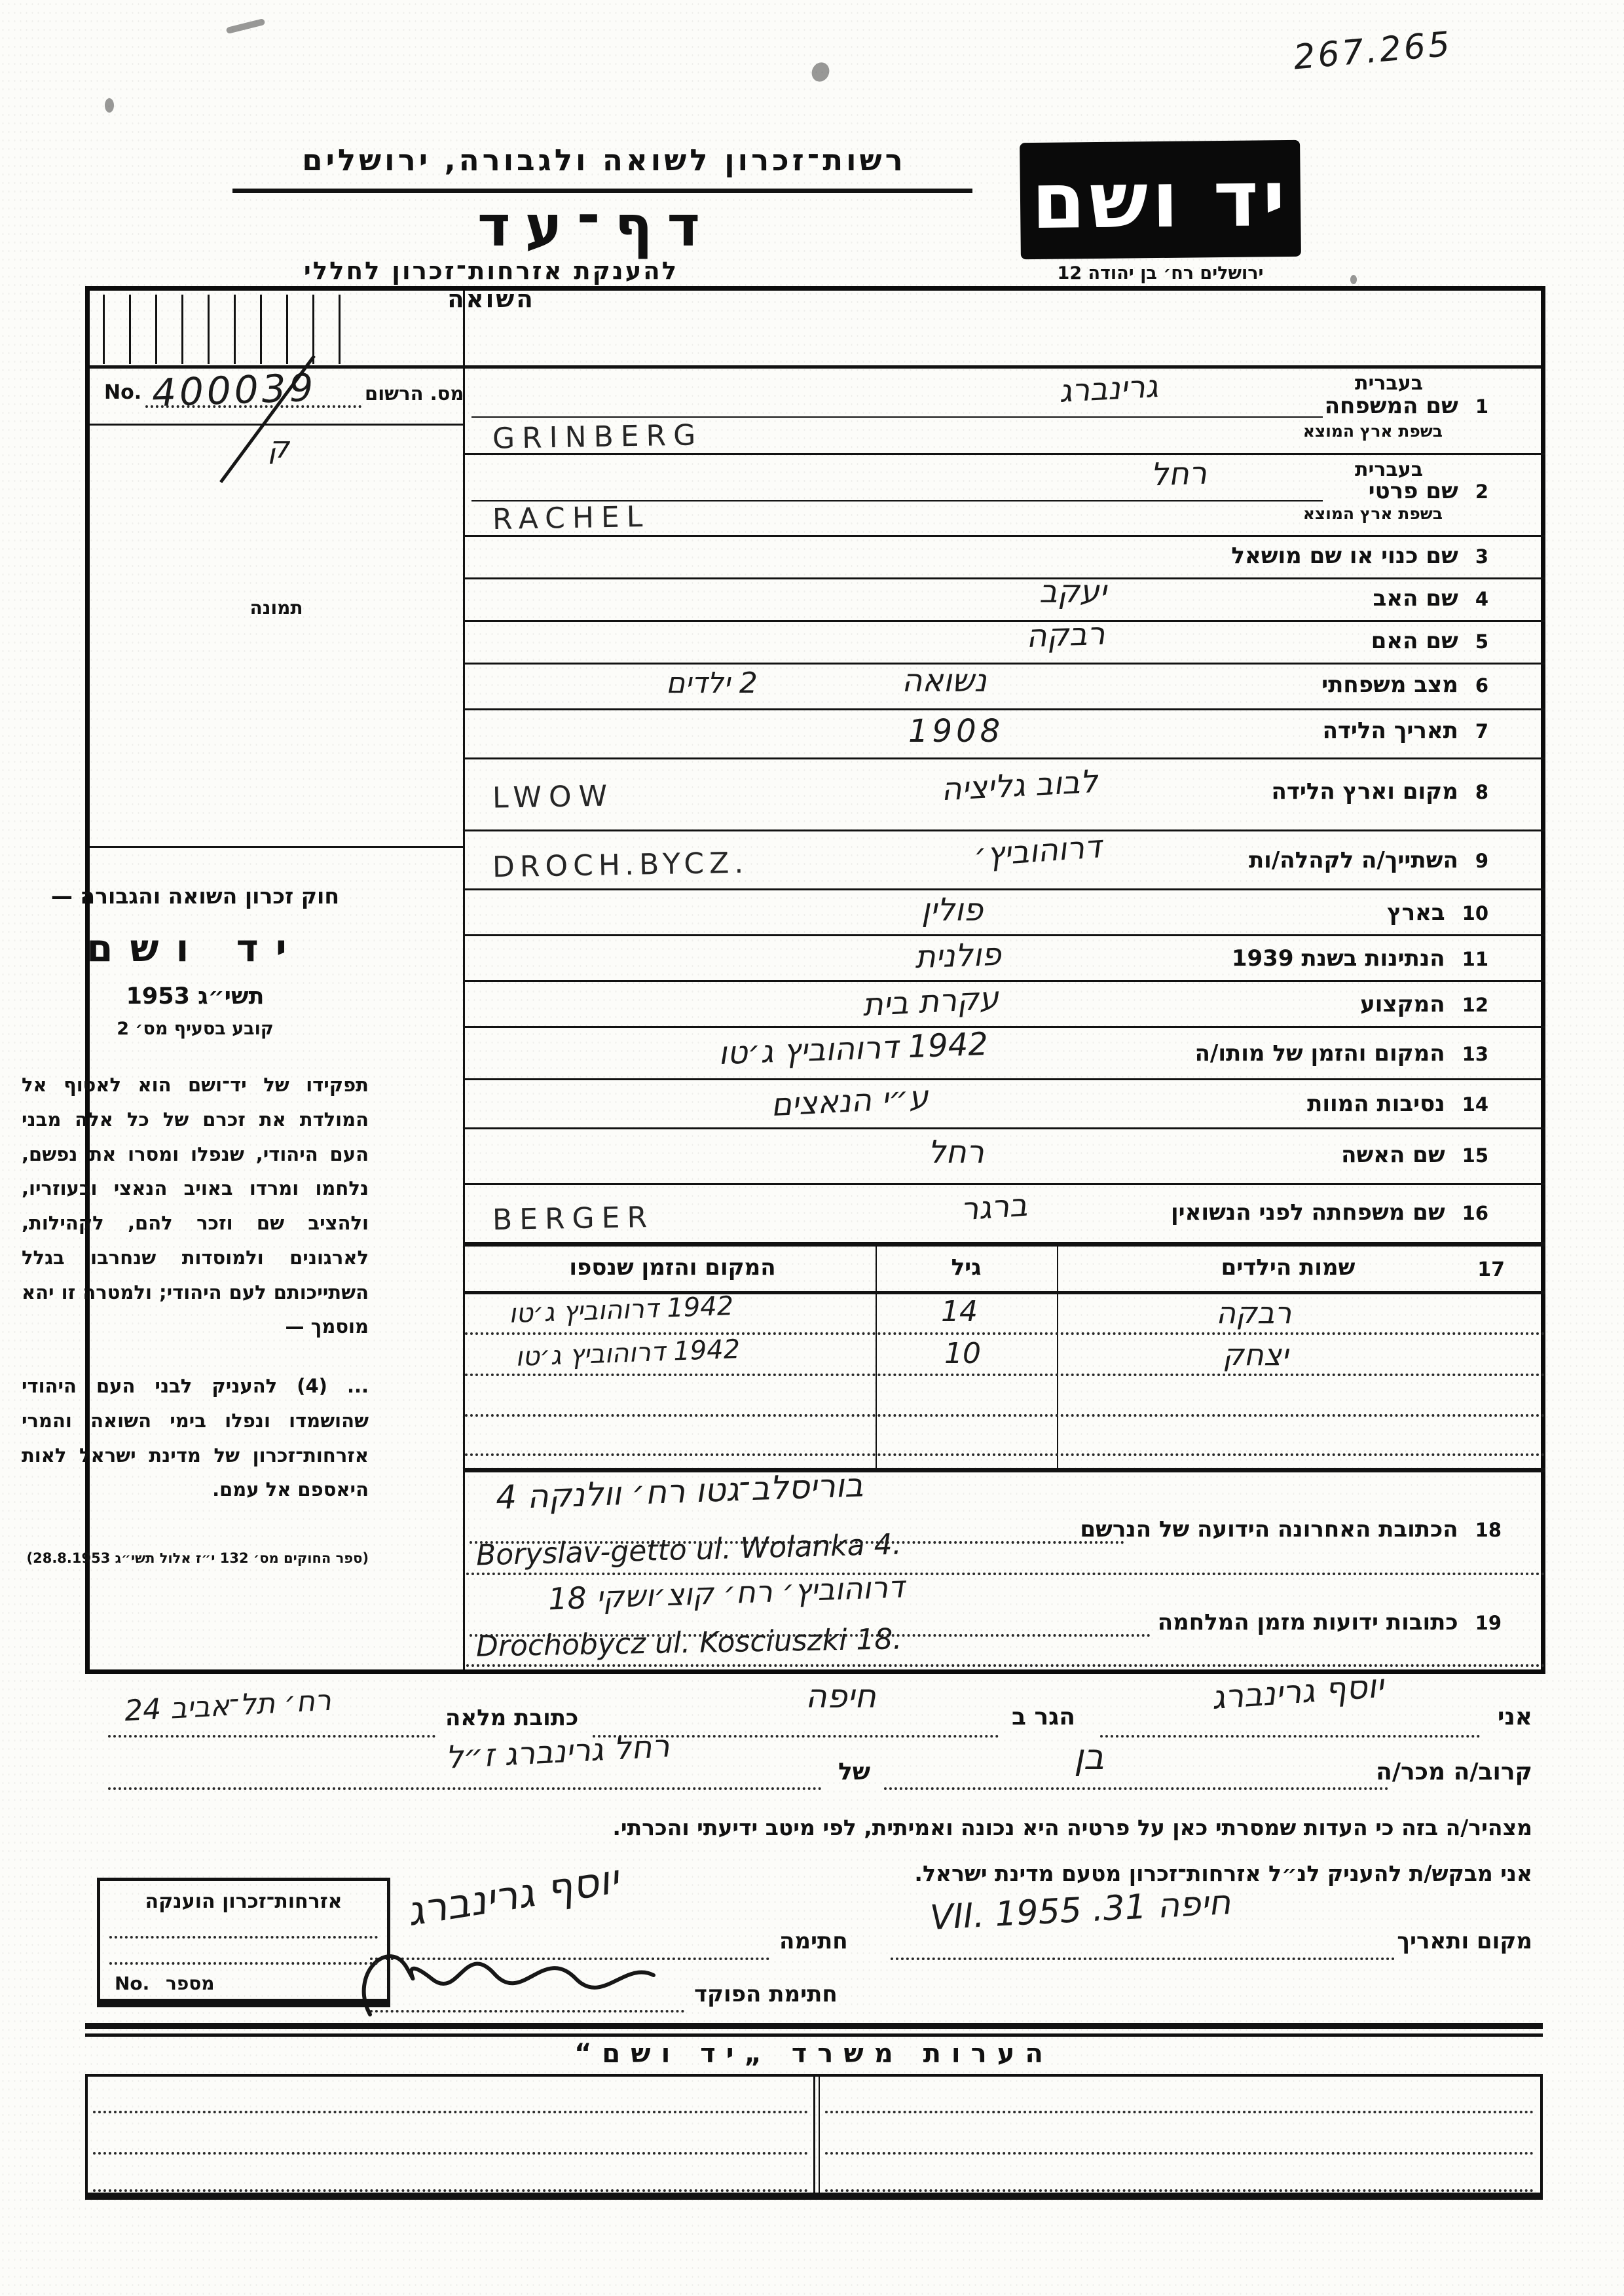 This screenshot has width=1624, height=2296. I want to click on field-9-value-hebrew: דרוהוביץ׳, so click(1037, 851).